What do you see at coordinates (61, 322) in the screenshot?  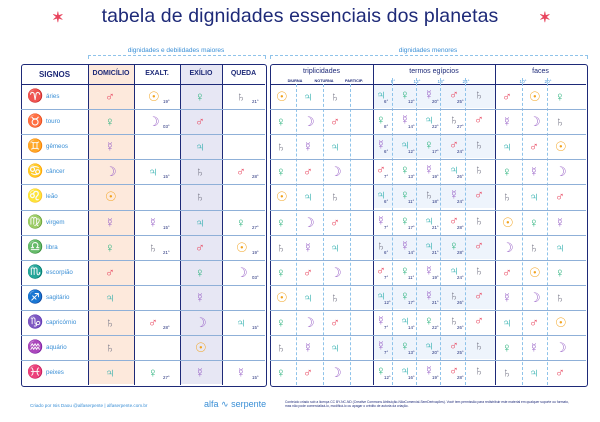 I see `sign-name: capricórnio` at bounding box center [61, 322].